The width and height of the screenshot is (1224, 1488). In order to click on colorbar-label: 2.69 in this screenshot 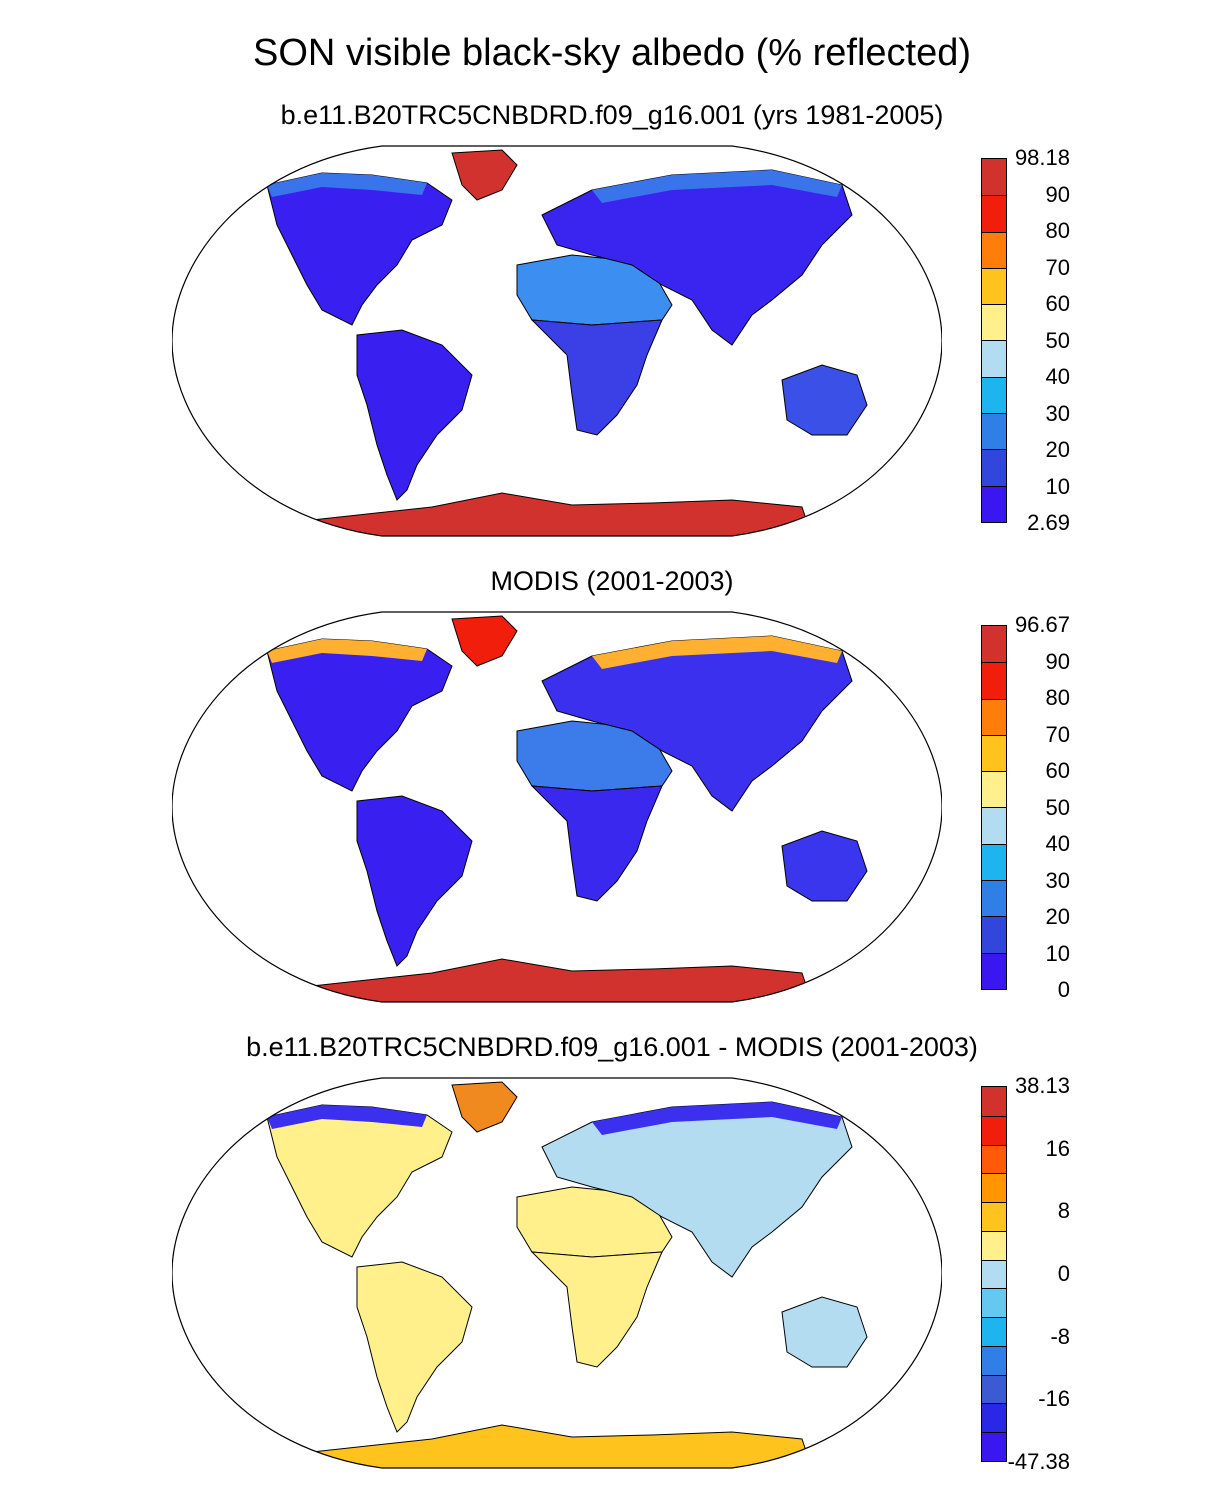, I will do `click(1048, 522)`.